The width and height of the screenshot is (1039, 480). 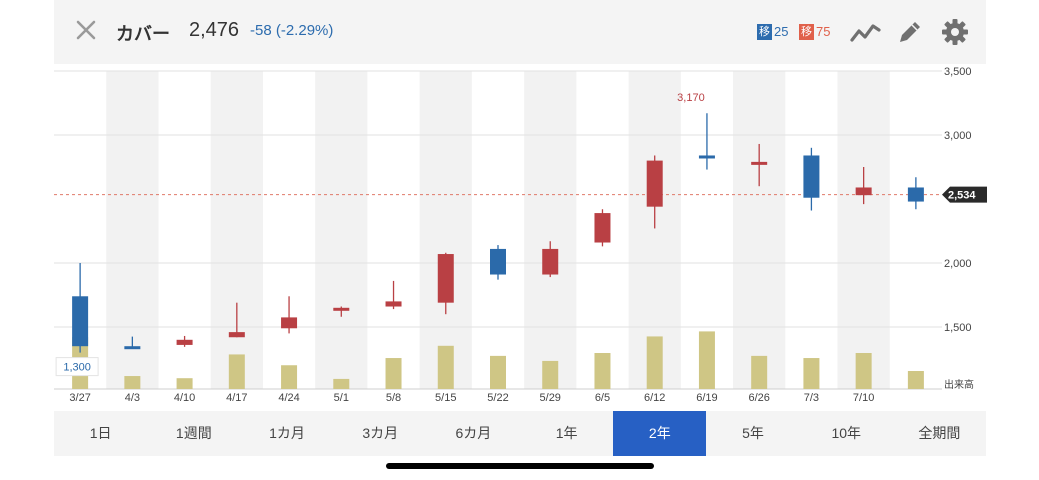 What do you see at coordinates (193, 433) in the screenshot?
I see `period-button: 1週間` at bounding box center [193, 433].